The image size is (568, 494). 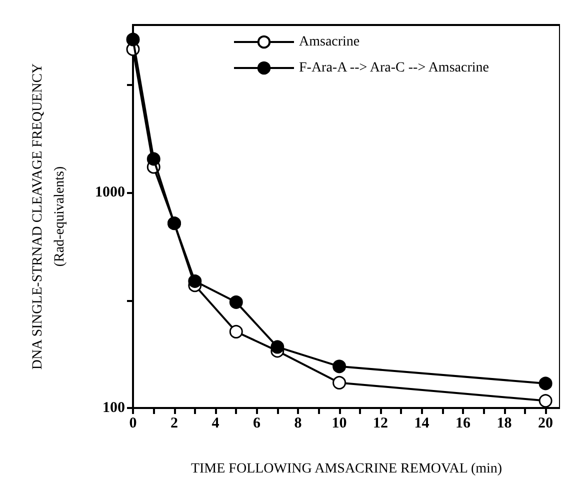 I want to click on x-tick-label: 2, so click(x=174, y=424).